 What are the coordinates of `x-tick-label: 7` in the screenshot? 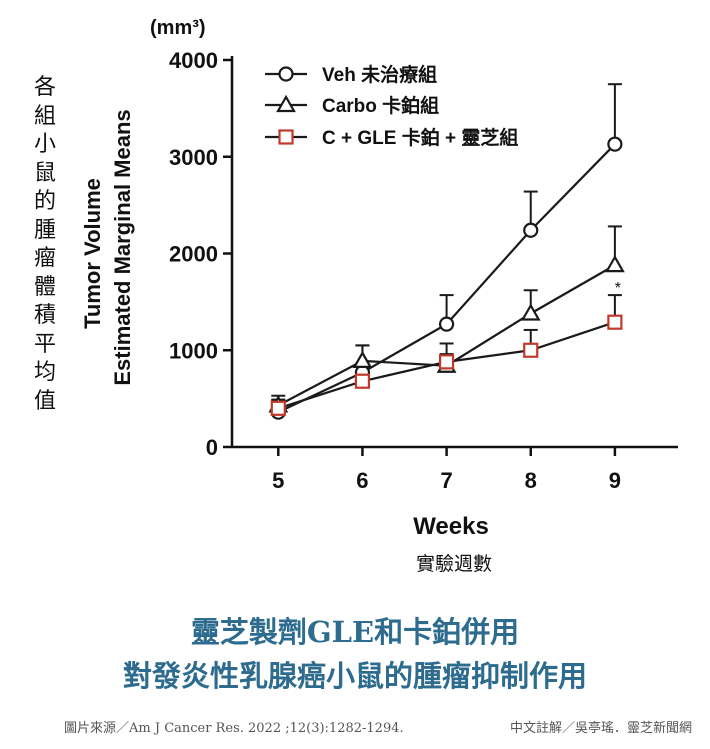 It's located at (446, 480).